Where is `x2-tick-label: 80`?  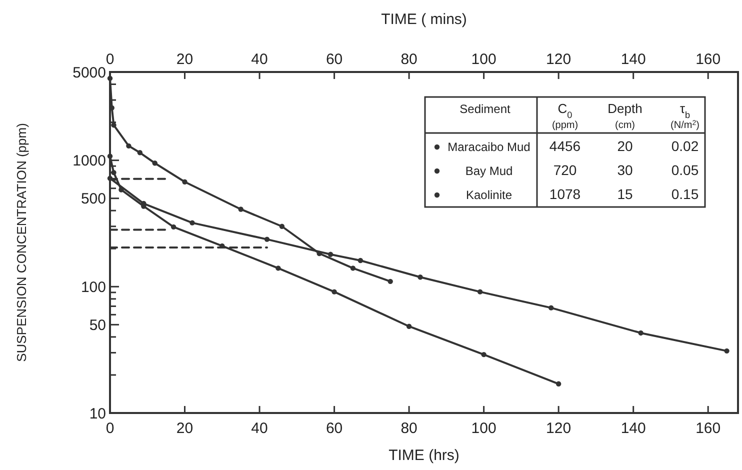
x2-tick-label: 80 is located at coordinates (409, 428).